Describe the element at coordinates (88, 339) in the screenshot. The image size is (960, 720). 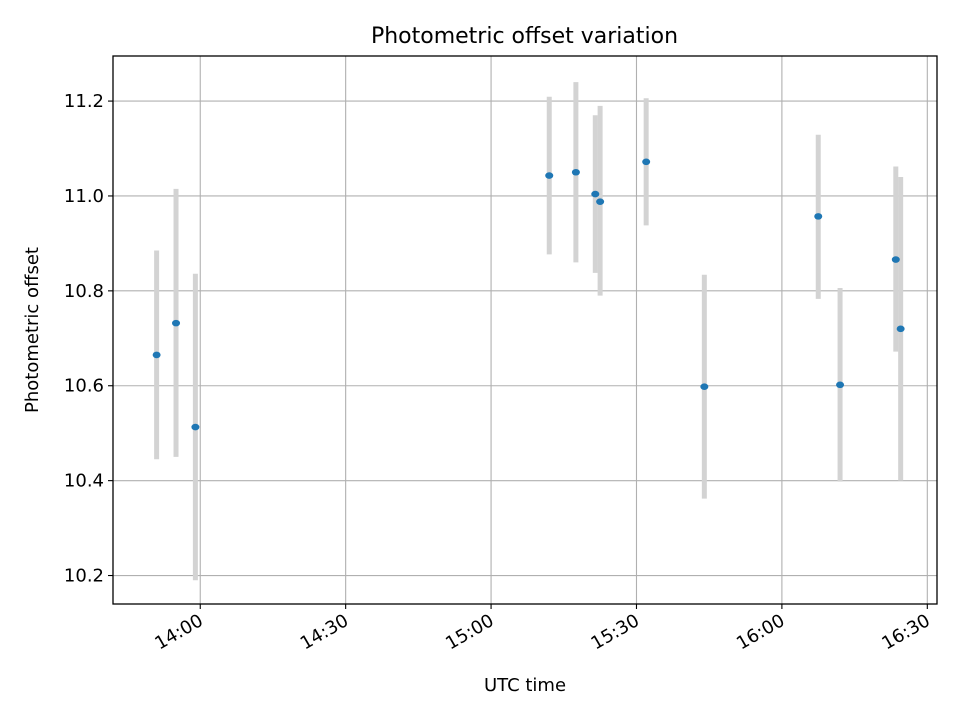
I see `y-axis-ticks: 10.2 10.4 10.6 10.8 11.0 11.2` at that location.